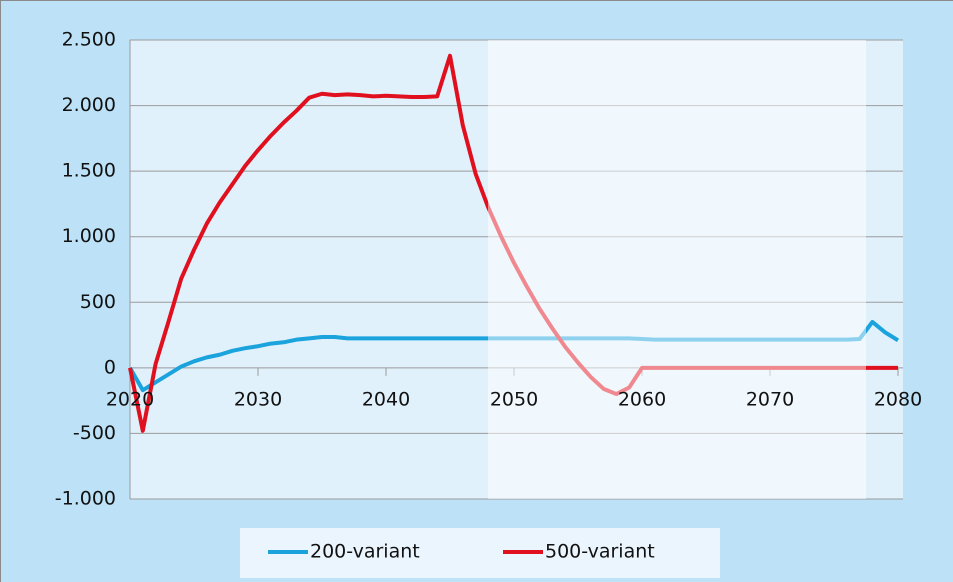  What do you see at coordinates (94, 433) in the screenshot?
I see `y-tick-label: -500` at bounding box center [94, 433].